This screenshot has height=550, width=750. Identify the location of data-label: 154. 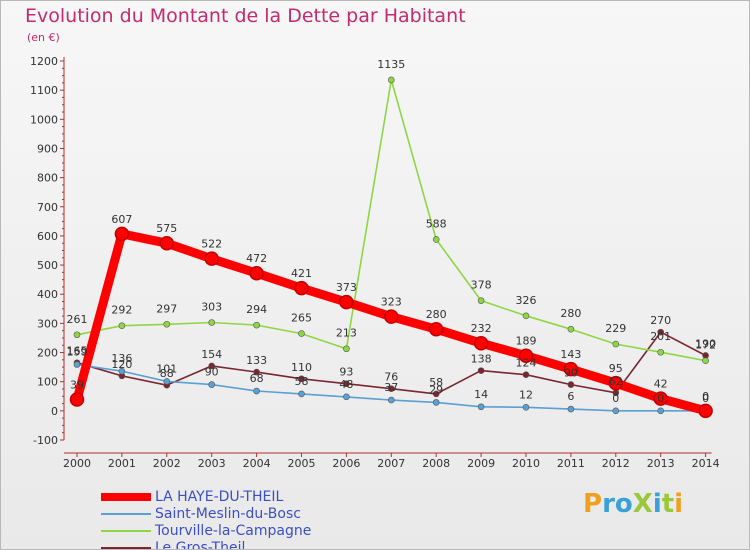
(211, 354).